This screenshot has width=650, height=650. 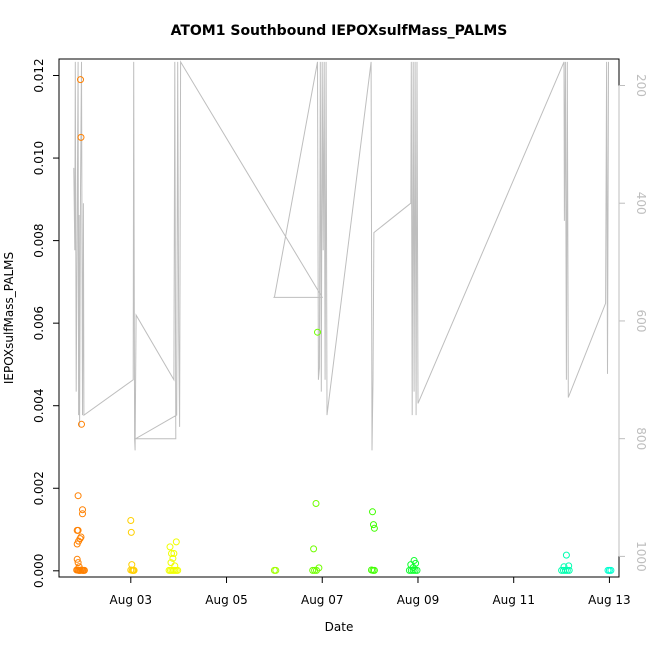 I want to click on y-tick-label: 0.008, so click(x=39, y=240).